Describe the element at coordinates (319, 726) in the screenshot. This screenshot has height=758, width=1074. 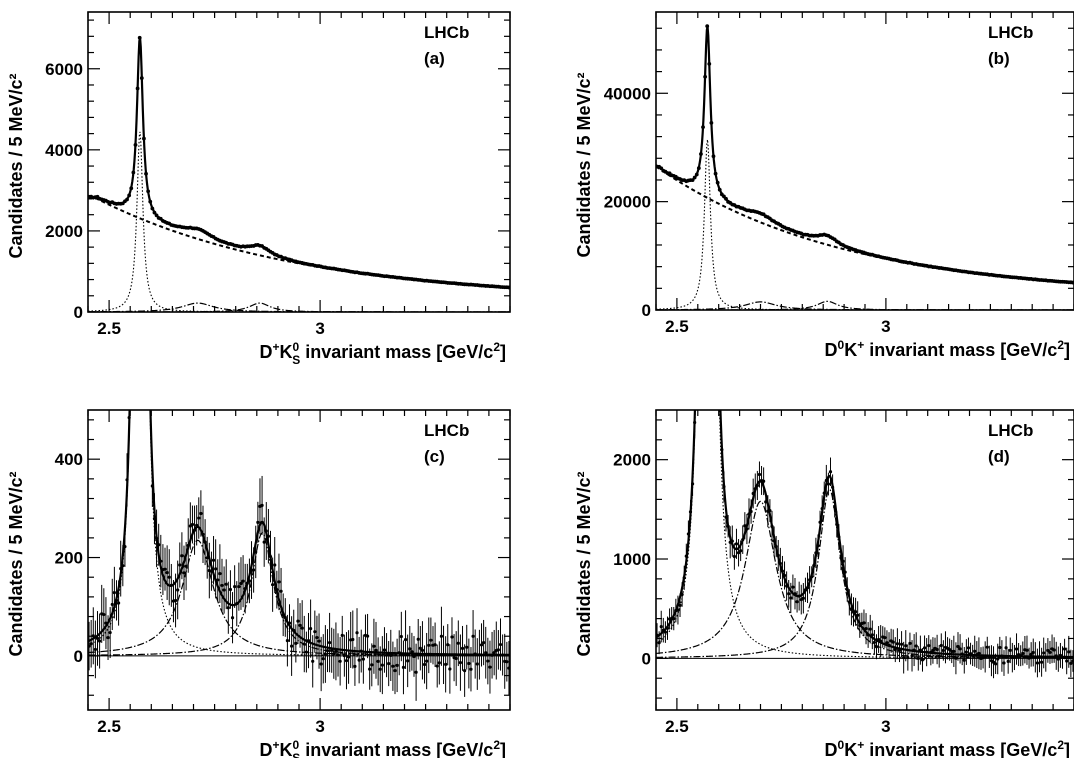
I see `x-tick-label: 3` at that location.